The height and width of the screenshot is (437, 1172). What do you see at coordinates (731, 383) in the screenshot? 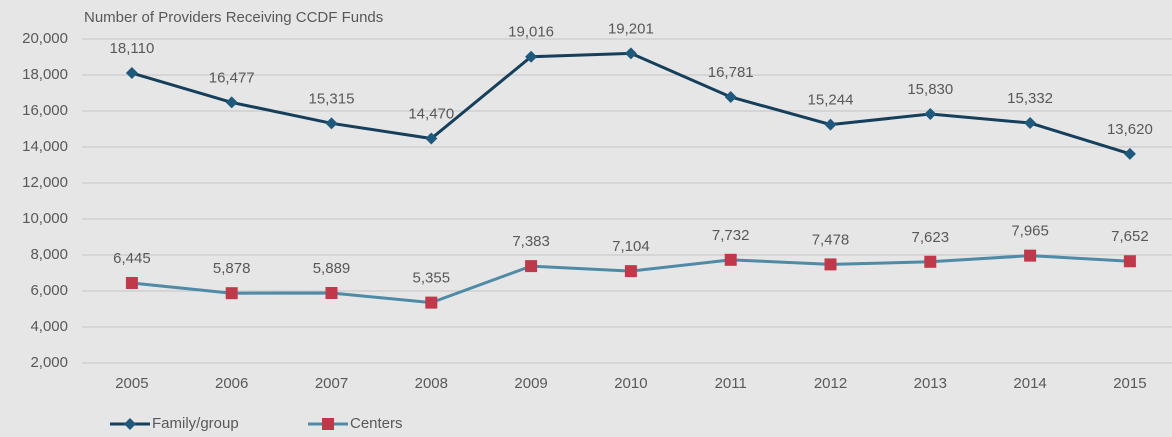
I see `x-tick-label: 2011` at bounding box center [731, 383].